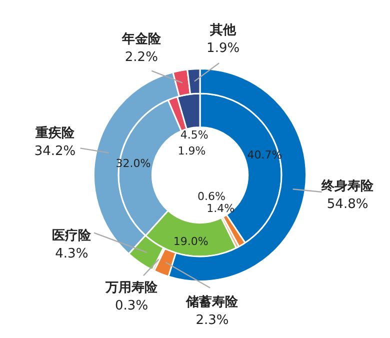 The image size is (390, 338). Describe the element at coordinates (347, 186) in the screenshot. I see `slice-label: 终身寿险` at that location.